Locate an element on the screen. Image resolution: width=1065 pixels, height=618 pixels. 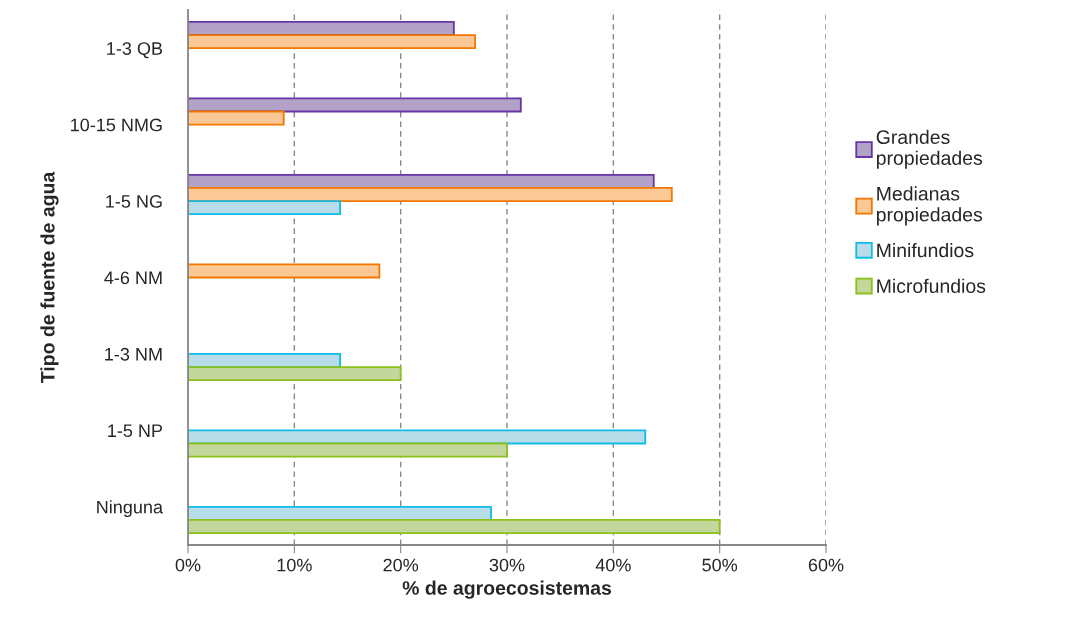
x-tick-label: 40% is located at coordinates (613, 565).